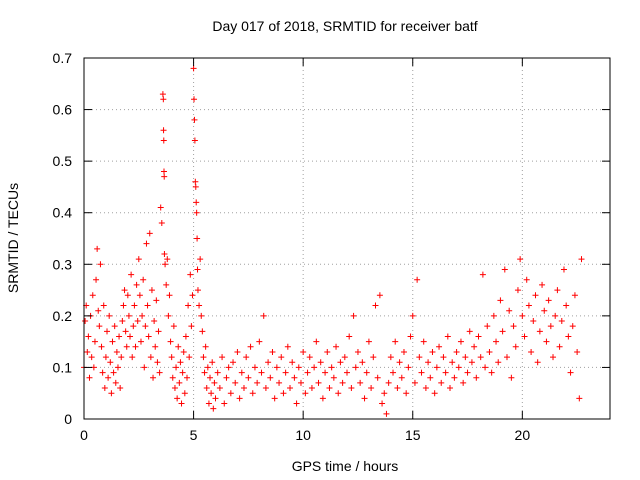  I want to click on x-axis-title: GPS time / hours, so click(345, 466).